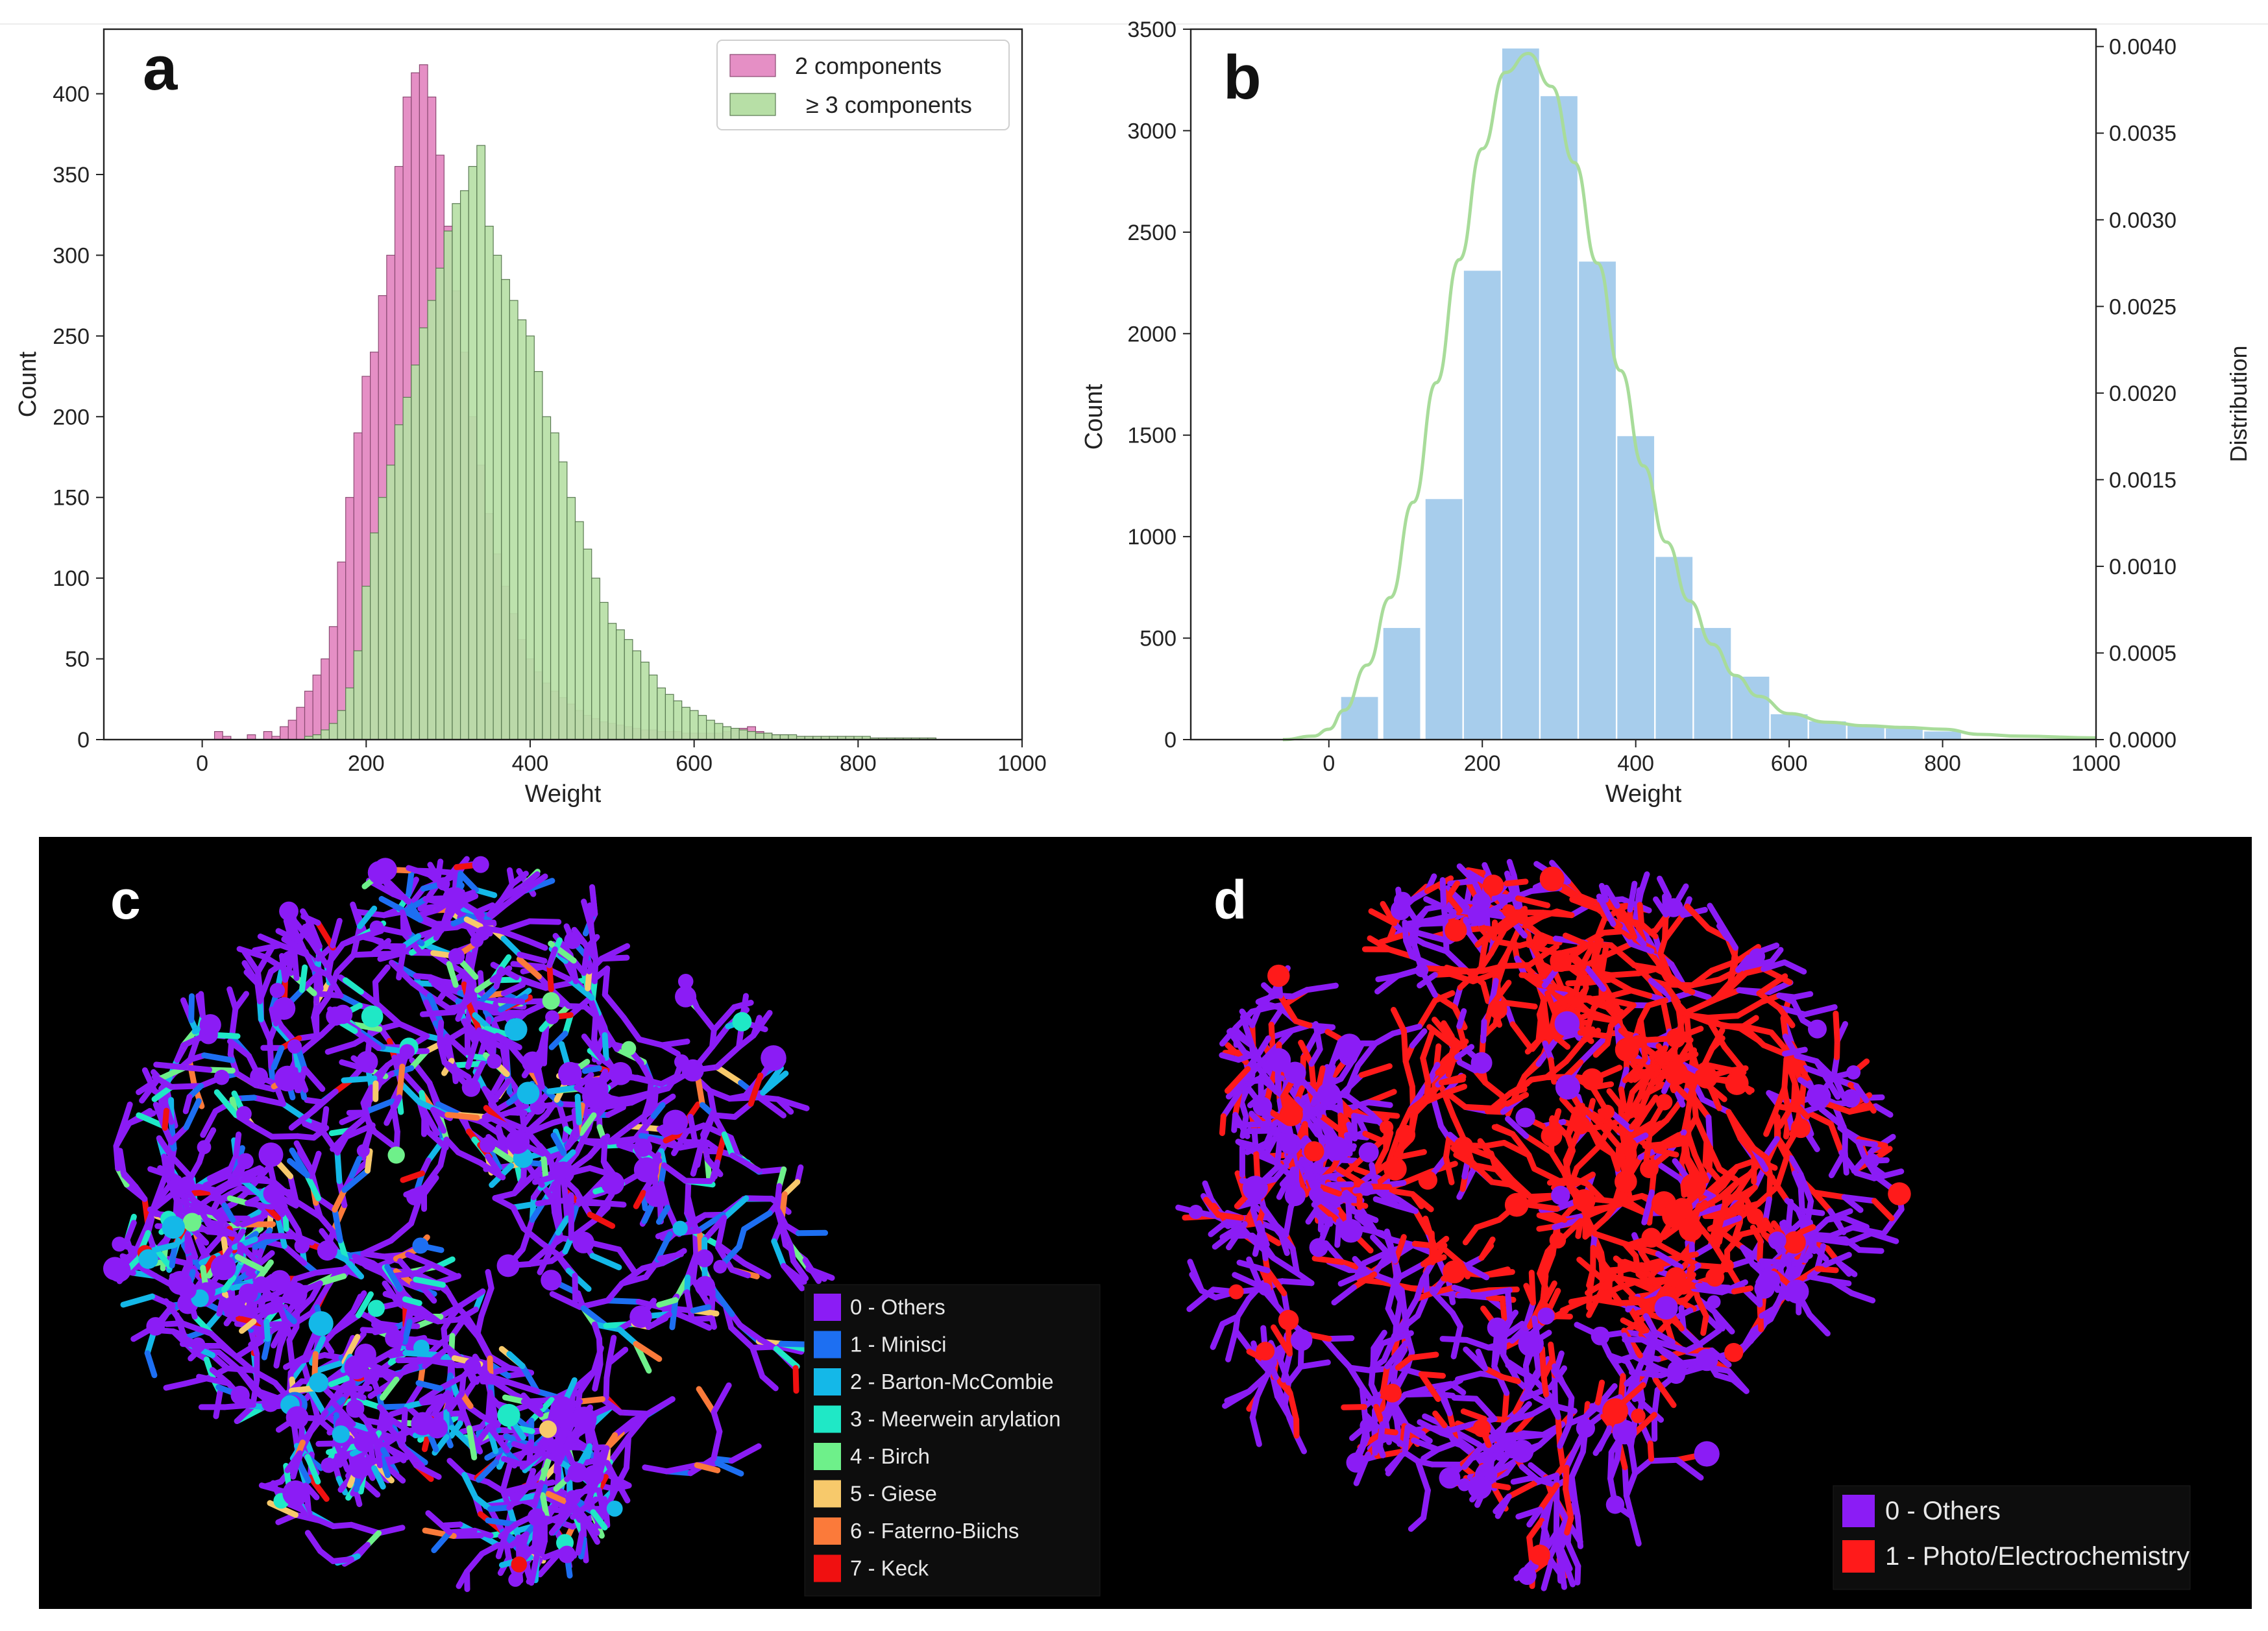 The image size is (2268, 1631). I want to click on y2-tick-label: 0.0035, so click(2143, 133).